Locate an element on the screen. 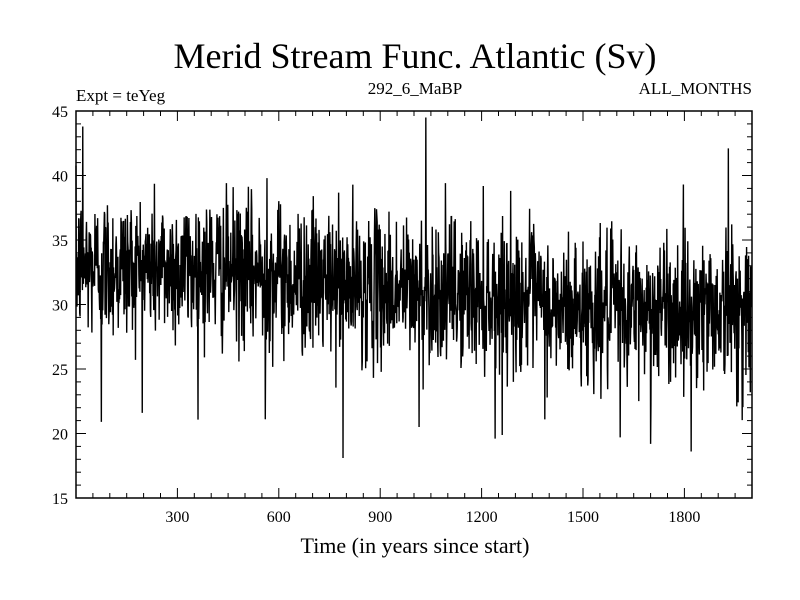  x-tick-label: 1200 is located at coordinates (482, 517).